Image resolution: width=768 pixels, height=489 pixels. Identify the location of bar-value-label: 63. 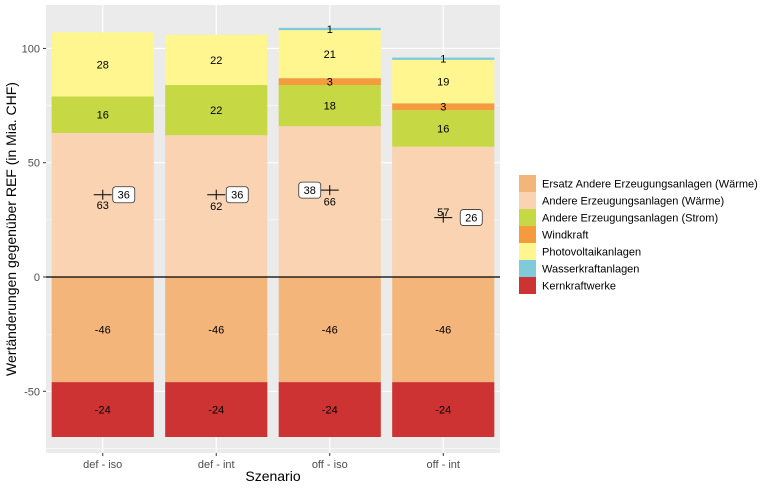
(103, 206).